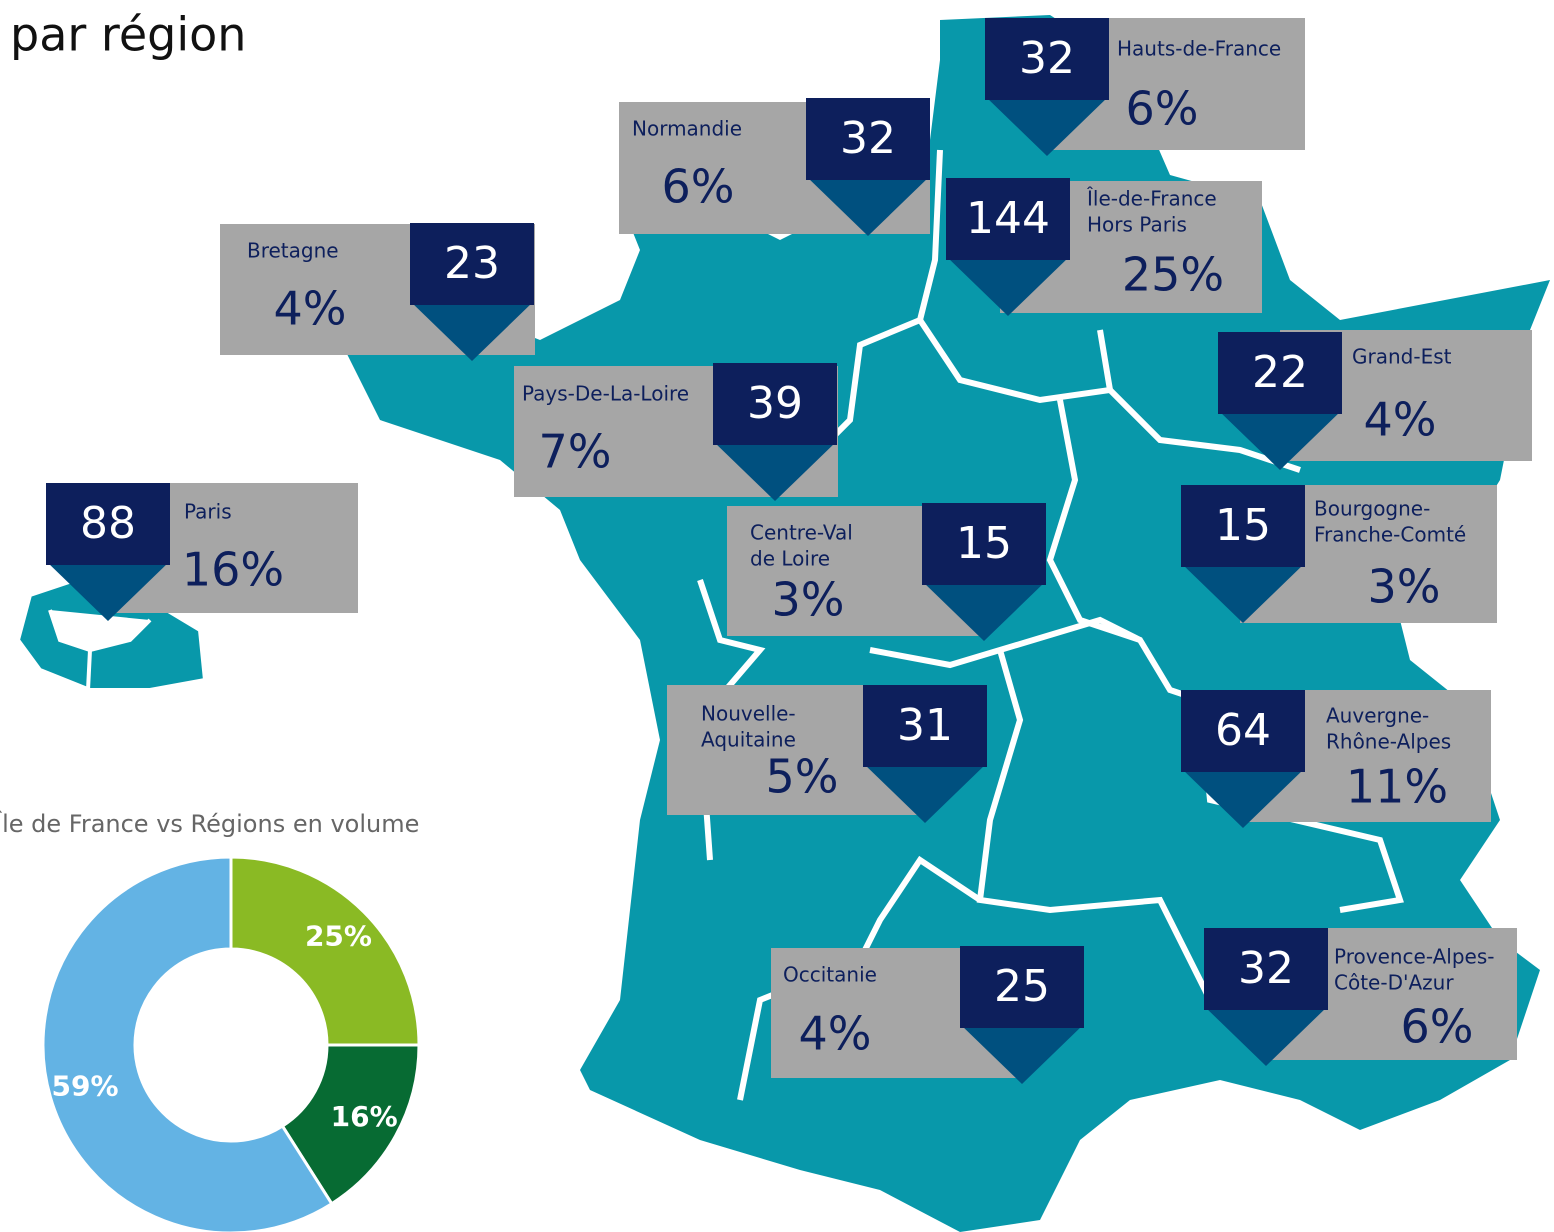  What do you see at coordinates (293, 251) in the screenshot?
I see `region-name: Bretagne` at bounding box center [293, 251].